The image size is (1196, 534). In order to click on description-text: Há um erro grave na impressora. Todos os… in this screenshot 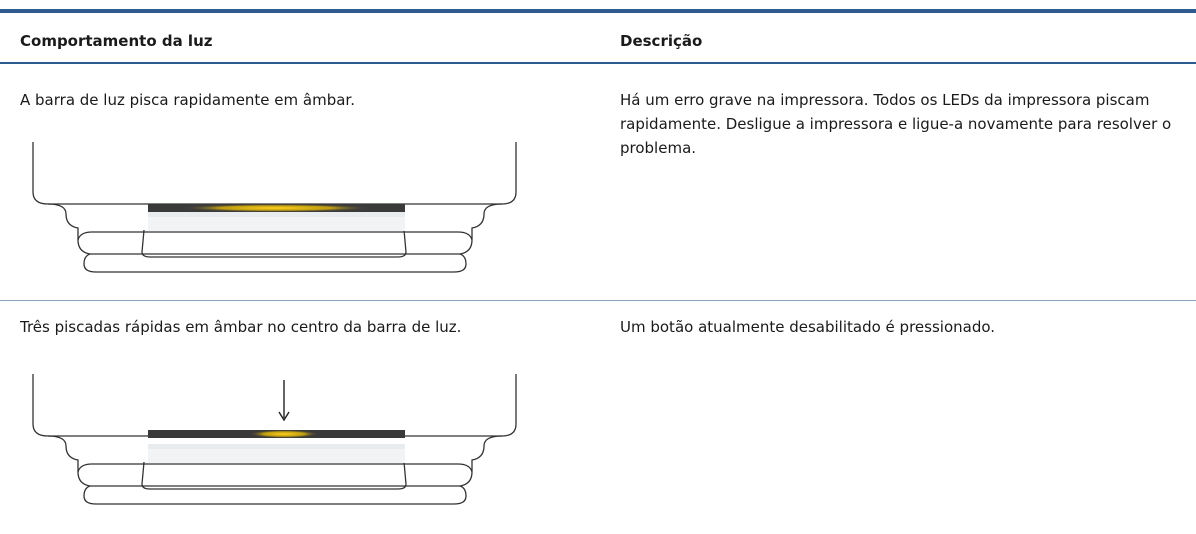, I will do `click(896, 124)`.